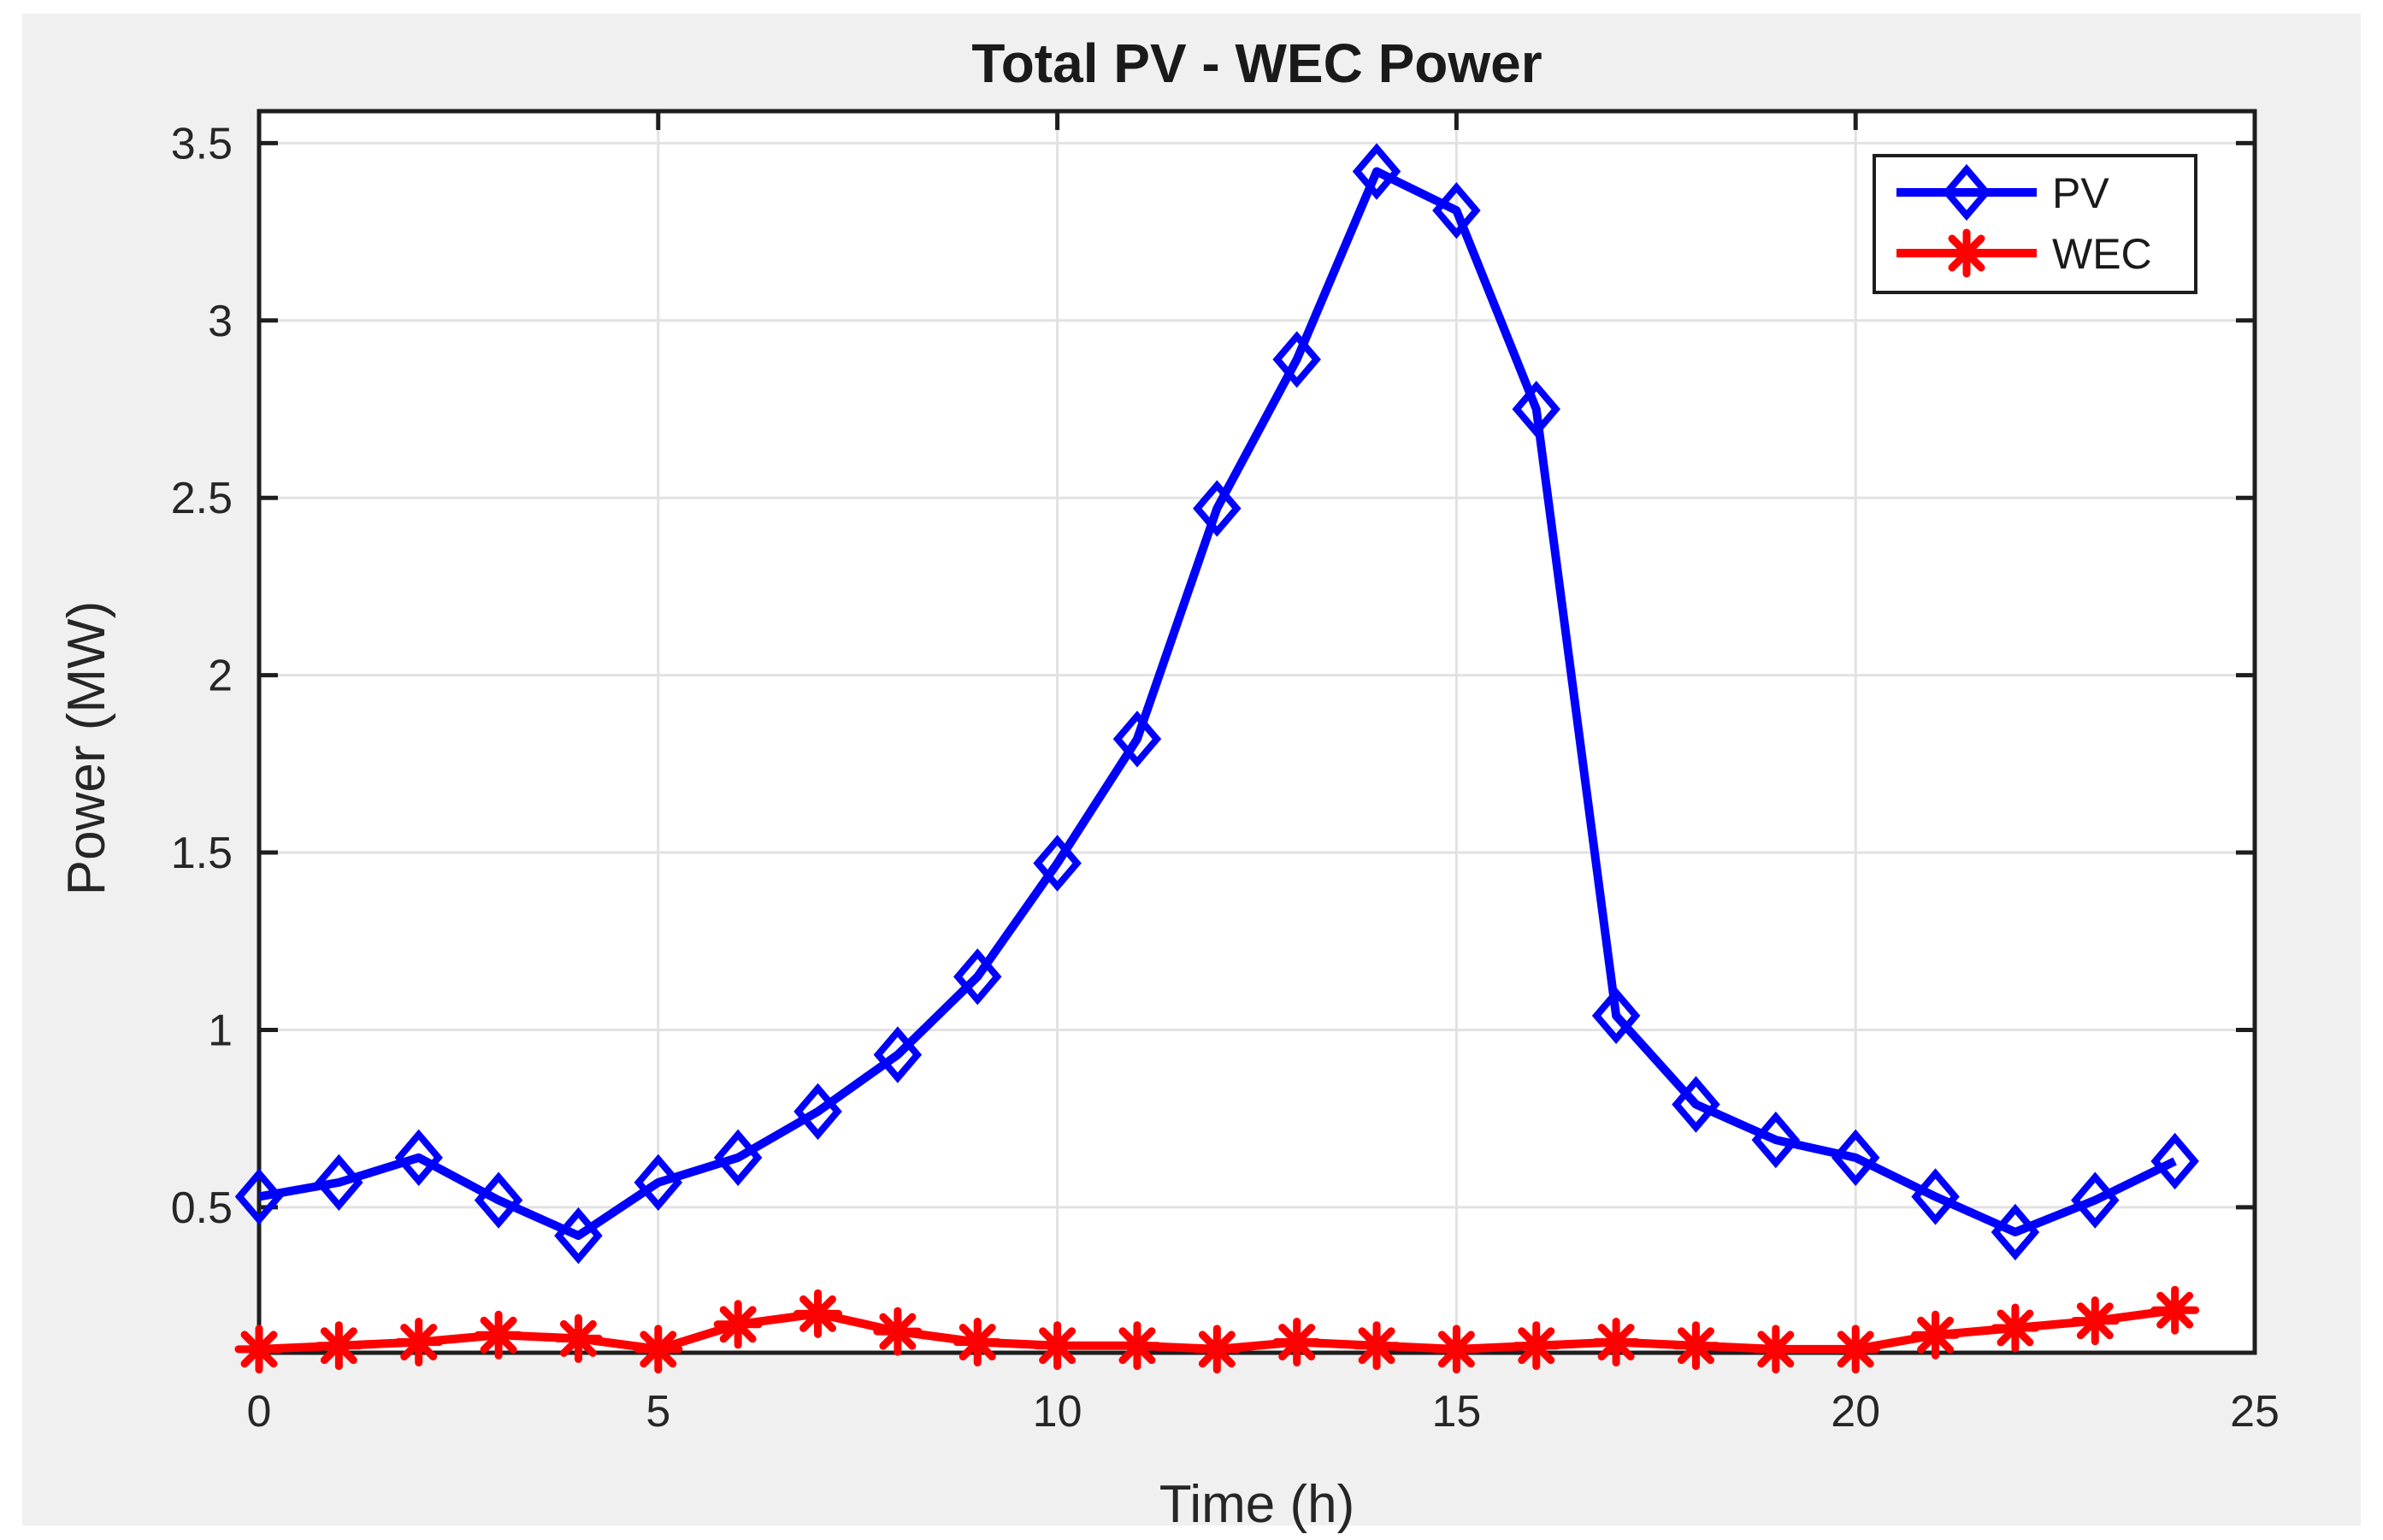 The image size is (2383, 1540). What do you see at coordinates (2080, 193) in the screenshot?
I see `legend-pv-label: PV` at bounding box center [2080, 193].